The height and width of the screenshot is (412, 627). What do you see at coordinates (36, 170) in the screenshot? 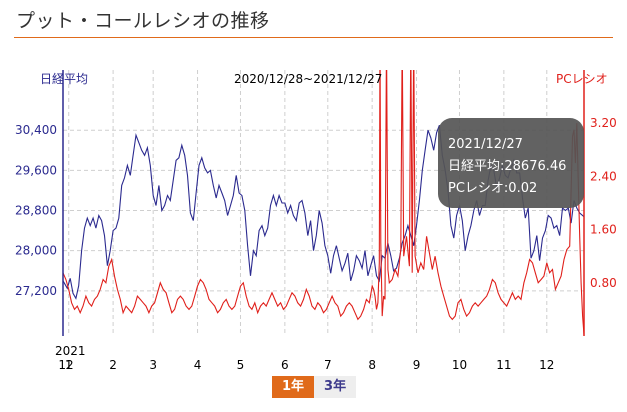
I see `left-tick-label: 29,600` at bounding box center [36, 170].